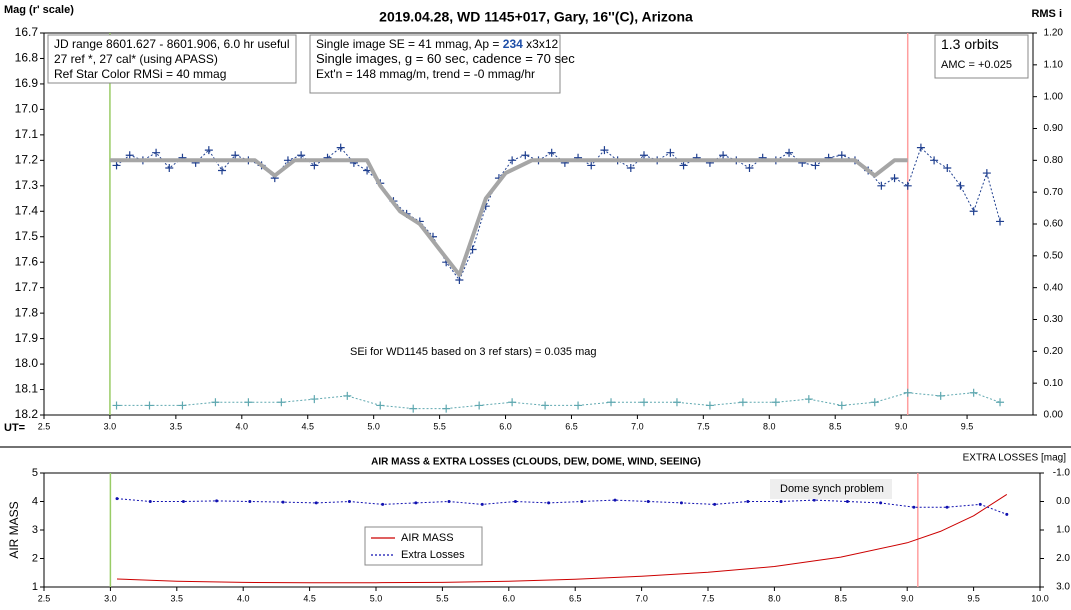 The image size is (1071, 610). I want to click on y-tick-label: 18.2, so click(27, 414).